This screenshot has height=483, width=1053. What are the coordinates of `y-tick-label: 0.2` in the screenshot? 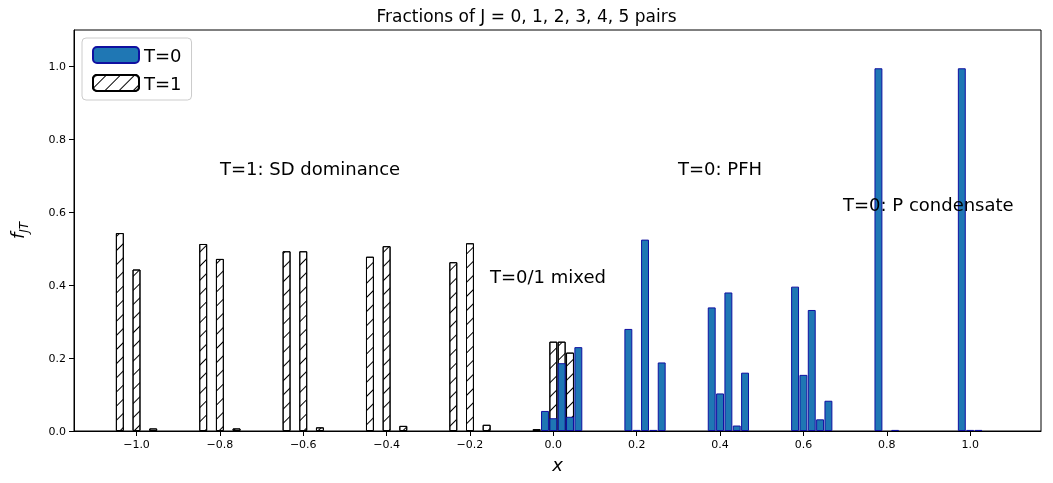 It's located at (57, 358).